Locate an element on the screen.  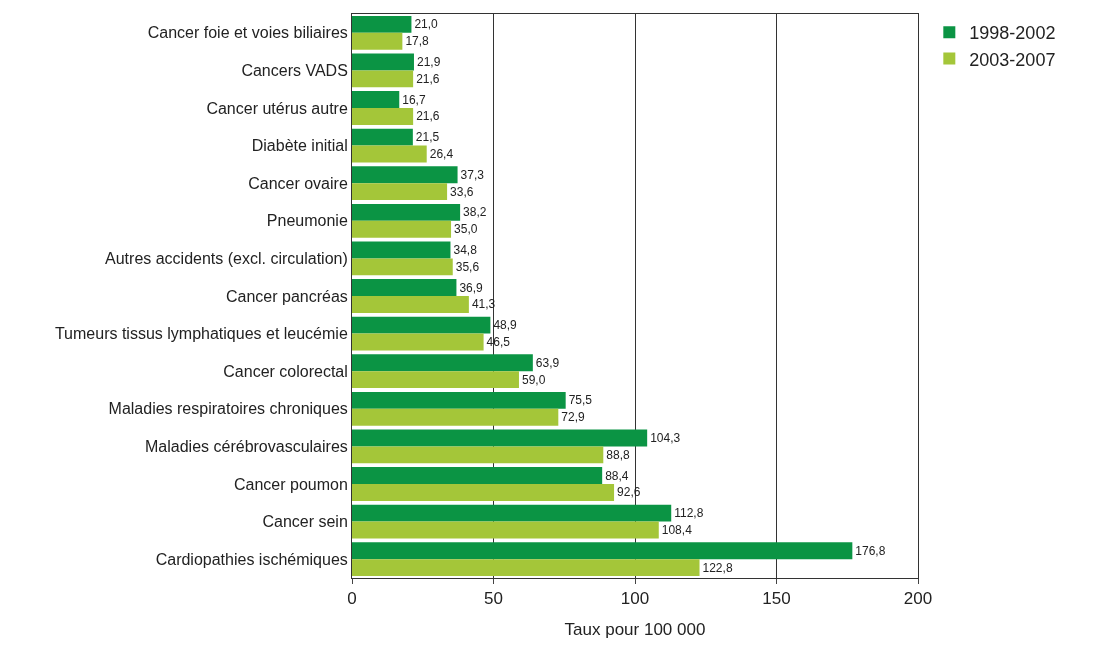
y-tick-label: Pneumonie is located at coordinates (307, 221).